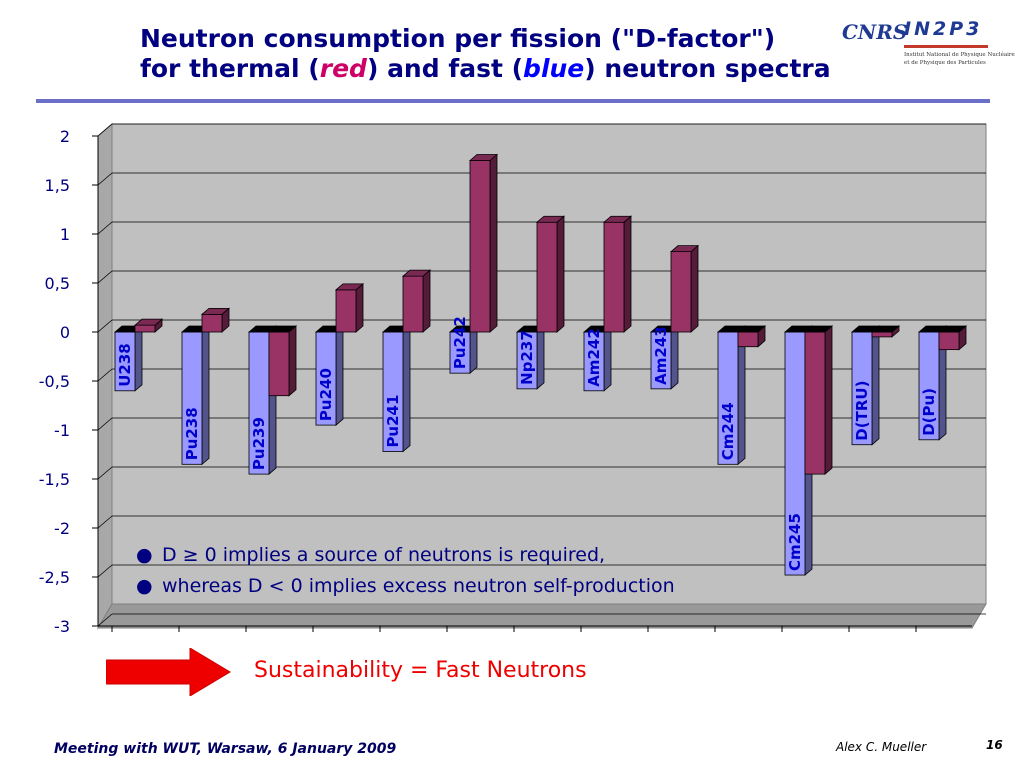 This screenshot has width=1024, height=768. Describe the element at coordinates (65, 234) in the screenshot. I see `y-tick-label: 1` at that location.